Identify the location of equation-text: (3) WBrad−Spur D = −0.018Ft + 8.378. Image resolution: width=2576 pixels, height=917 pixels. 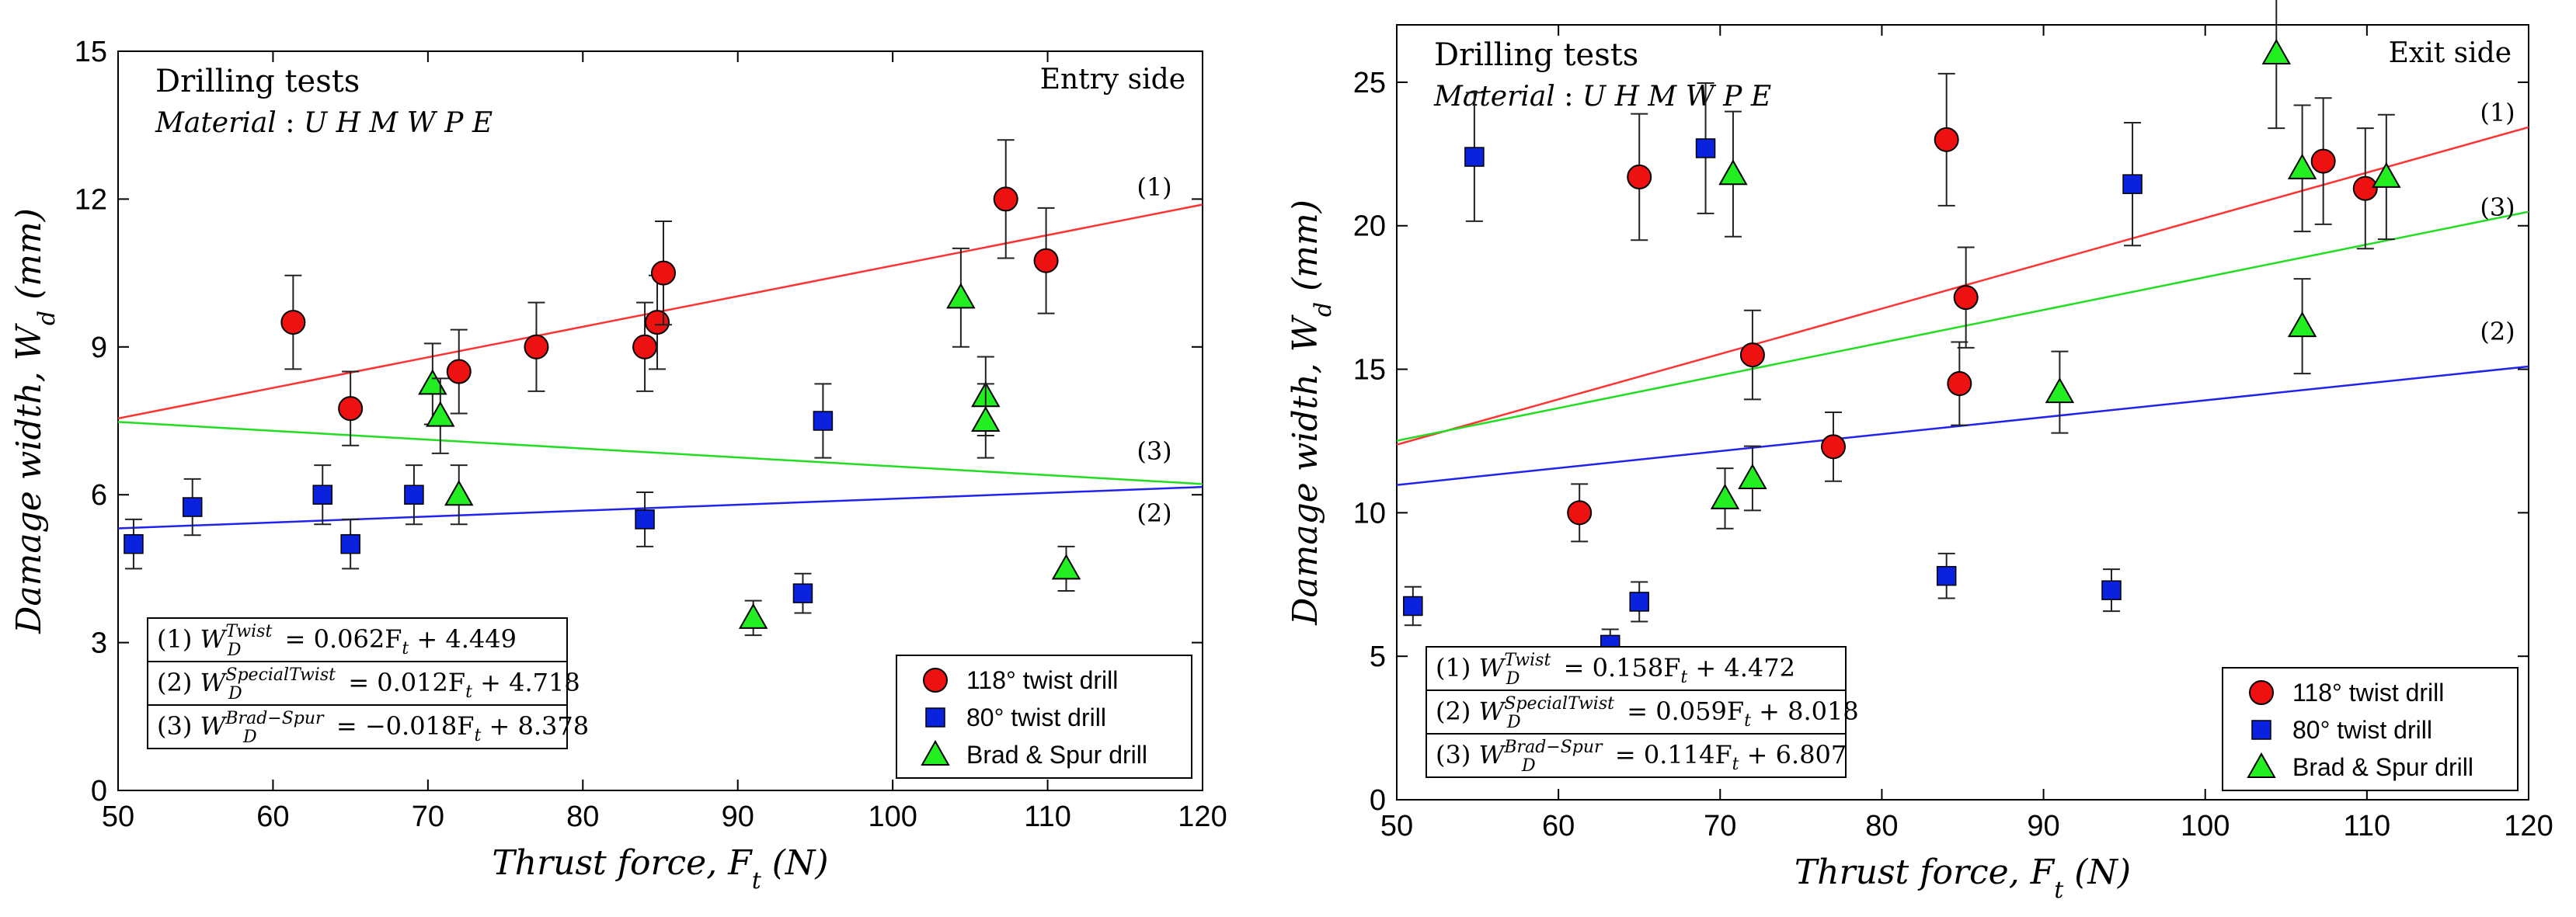
(373, 728).